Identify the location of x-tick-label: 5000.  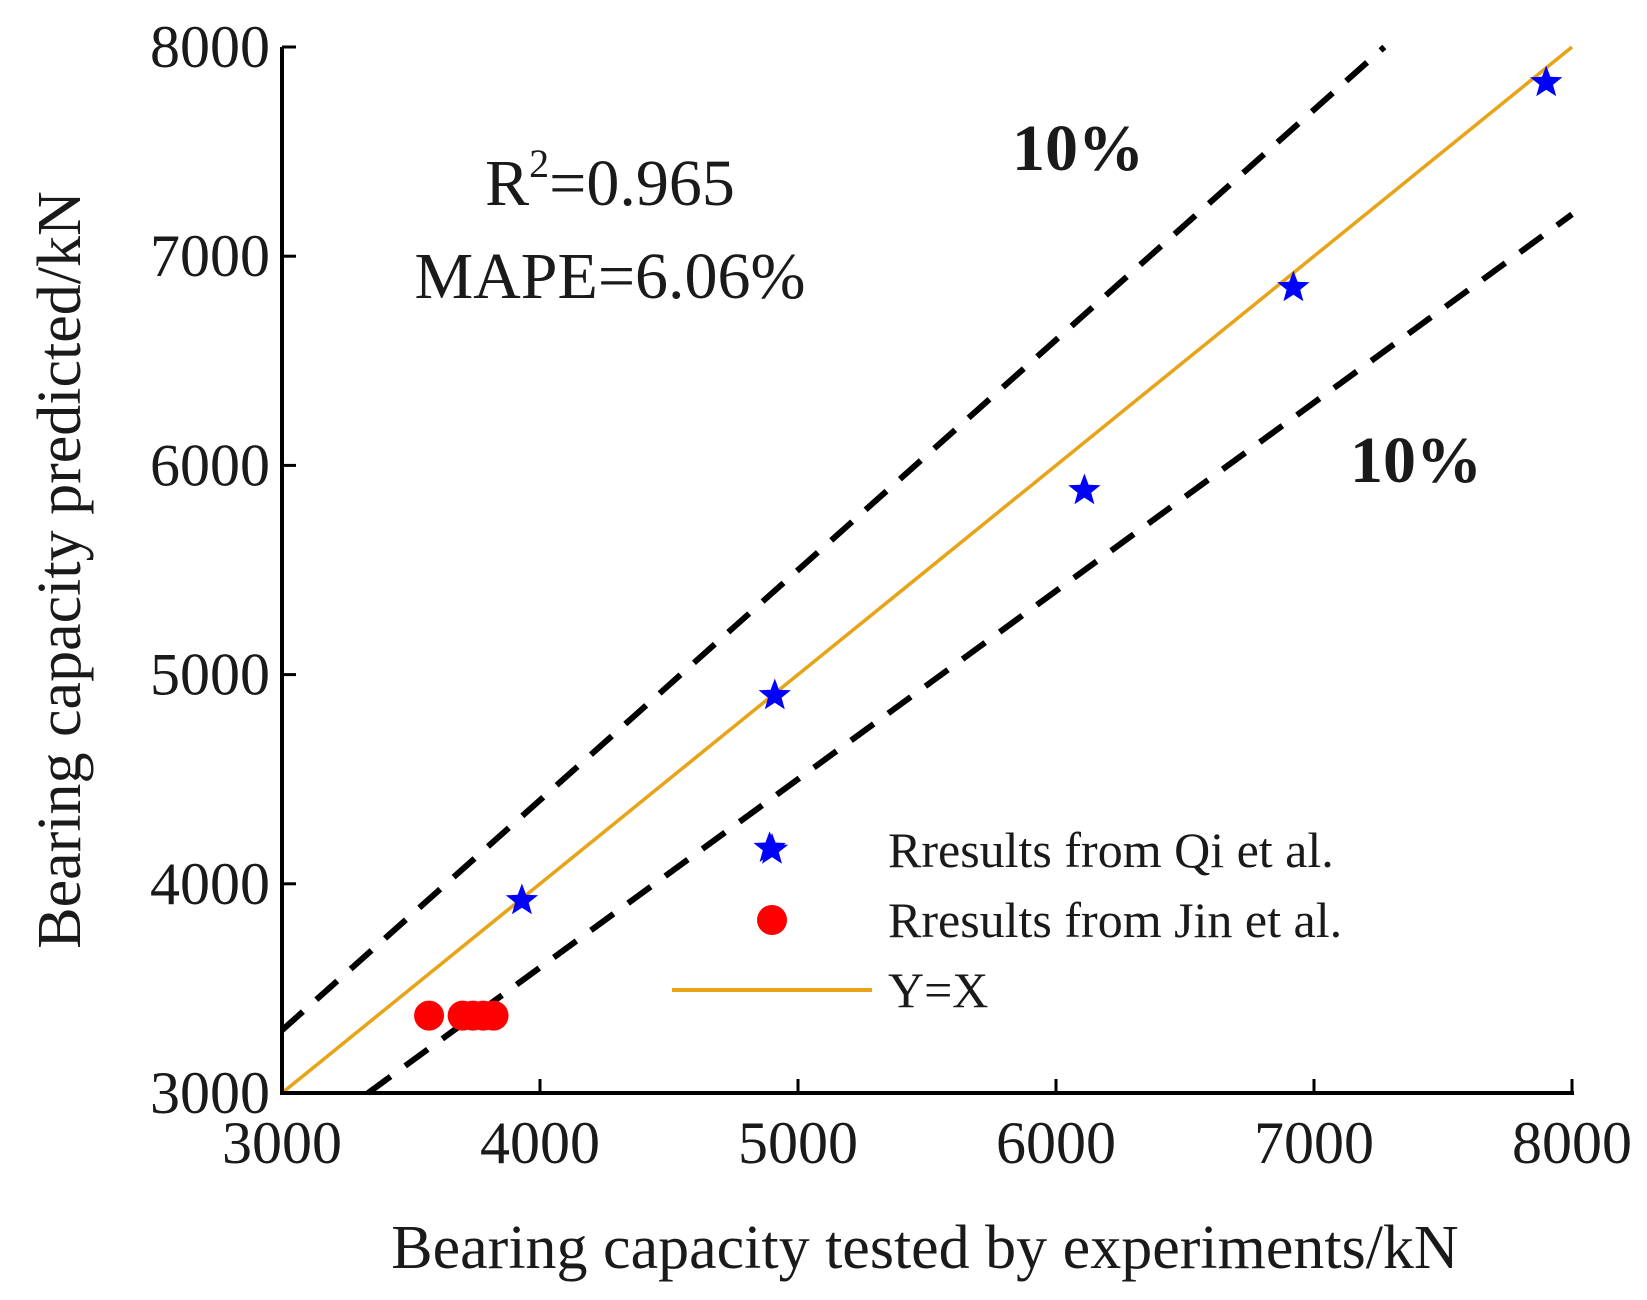
(798, 1143).